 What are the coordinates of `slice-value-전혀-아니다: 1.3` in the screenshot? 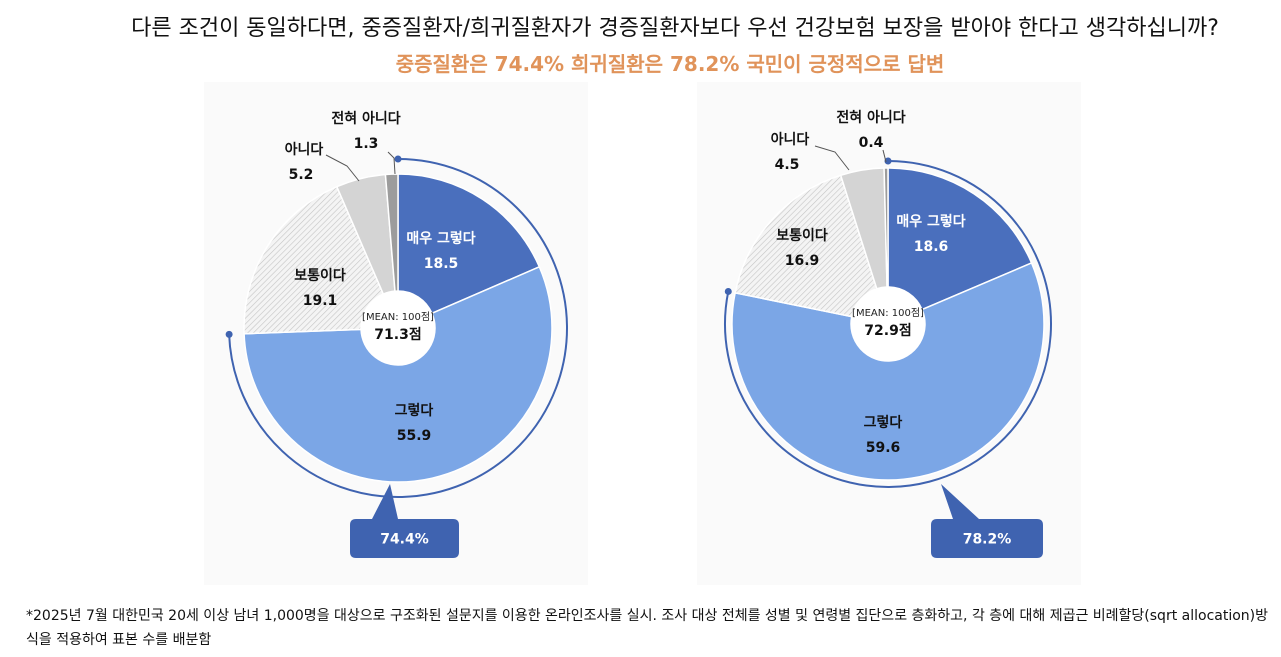 It's located at (366, 144).